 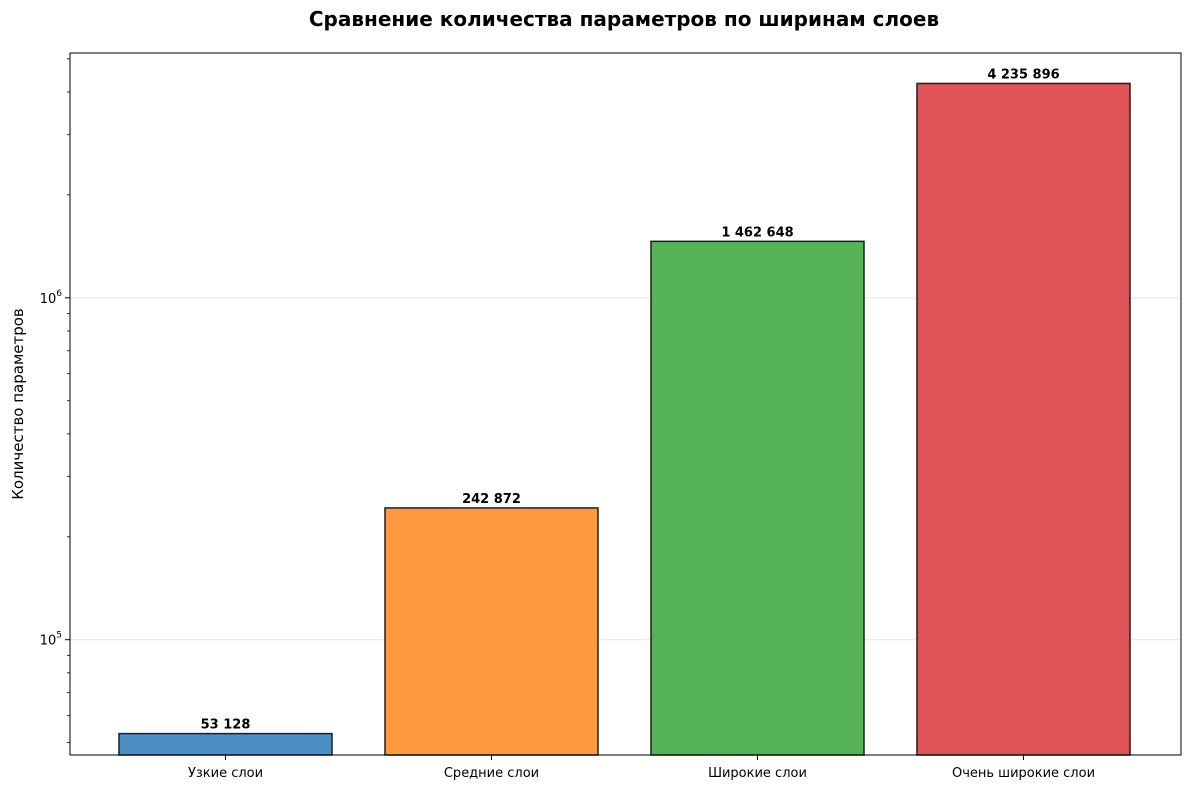 What do you see at coordinates (491, 773) in the screenshot?
I see `x-tick-label: Средние слои` at bounding box center [491, 773].